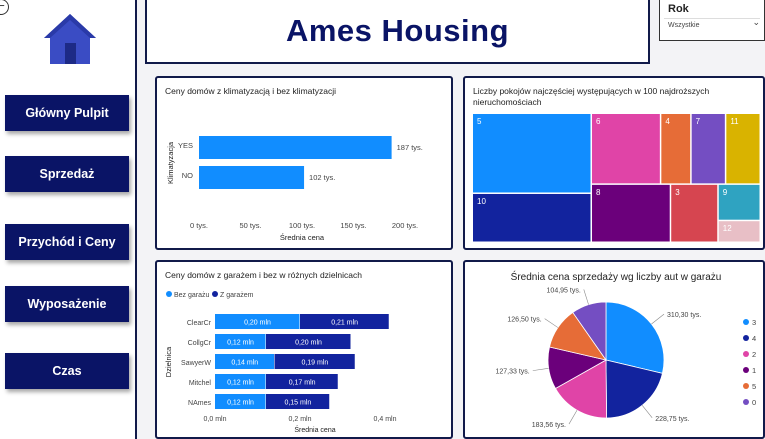 This screenshot has width=765, height=439. Describe the element at coordinates (481, 201) in the screenshot. I see `treemap-label: 10` at that location.